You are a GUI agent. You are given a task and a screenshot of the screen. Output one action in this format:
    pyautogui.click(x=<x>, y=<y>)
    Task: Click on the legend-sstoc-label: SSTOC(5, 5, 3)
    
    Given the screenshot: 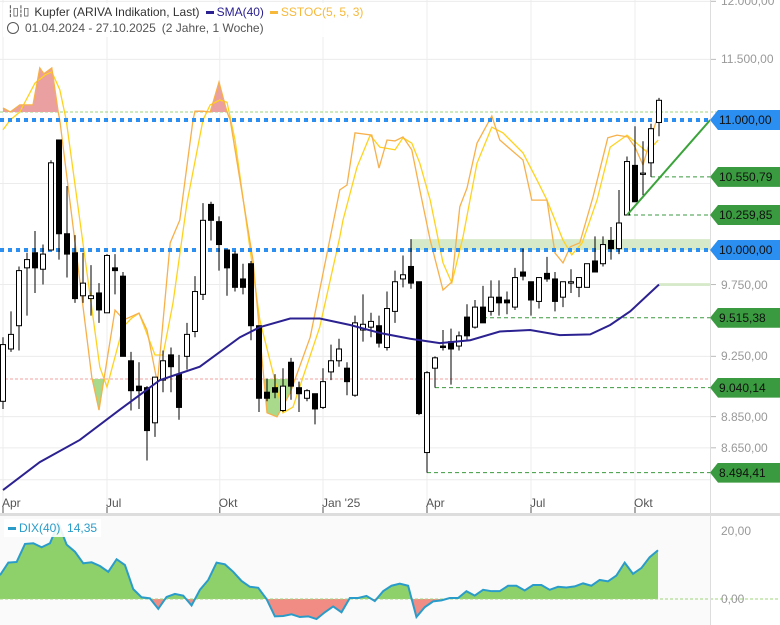 What is the action you would take?
    pyautogui.click(x=322, y=12)
    